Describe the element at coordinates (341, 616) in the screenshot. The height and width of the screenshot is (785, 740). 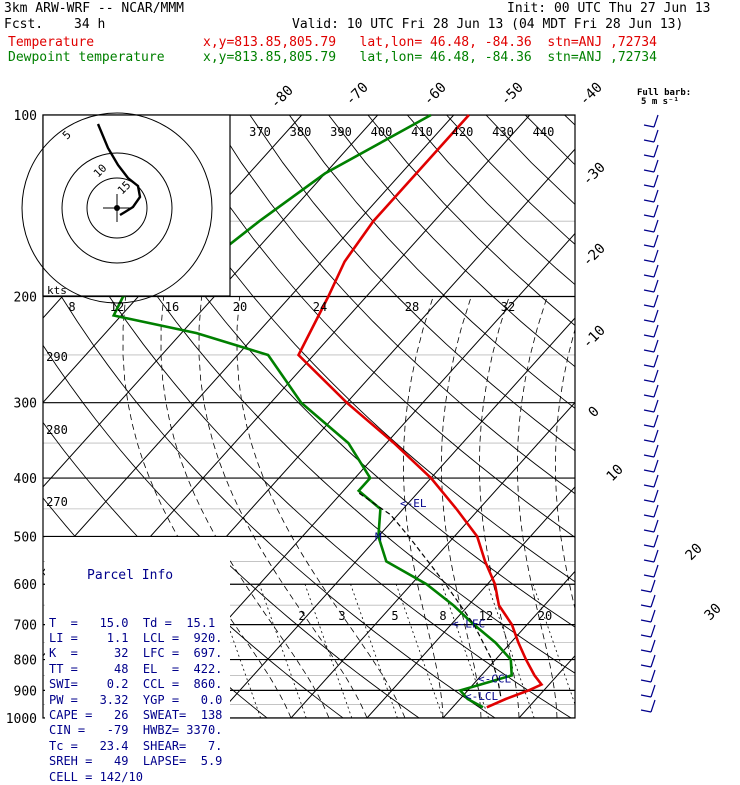
I see `mixing-ratio-label: 3` at that location.